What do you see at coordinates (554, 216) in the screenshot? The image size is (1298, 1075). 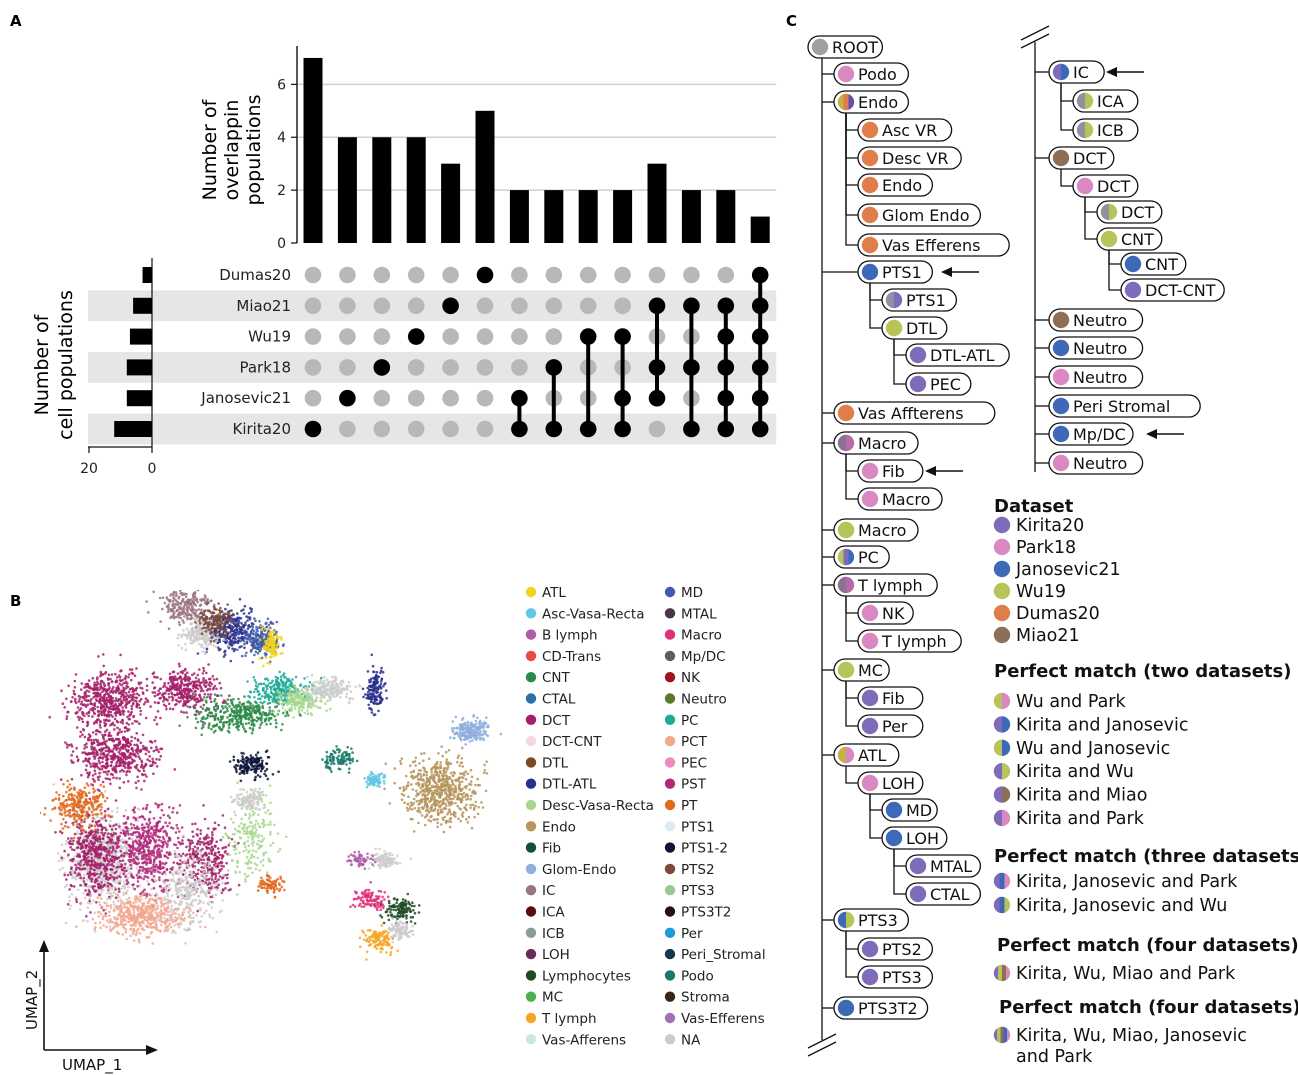 I see `intersection-bar` at bounding box center [554, 216].